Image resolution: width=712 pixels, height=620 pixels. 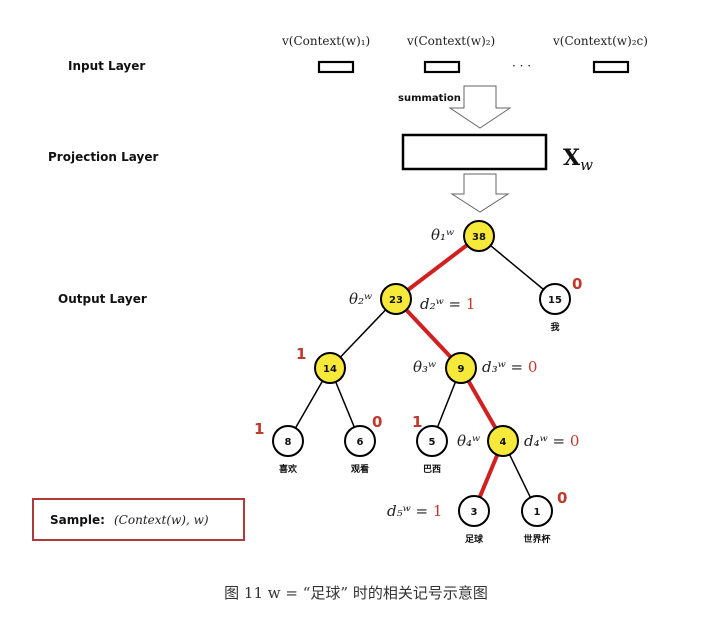 What do you see at coordinates (106, 66) in the screenshot?
I see `input-layer-label: Input Layer` at bounding box center [106, 66].